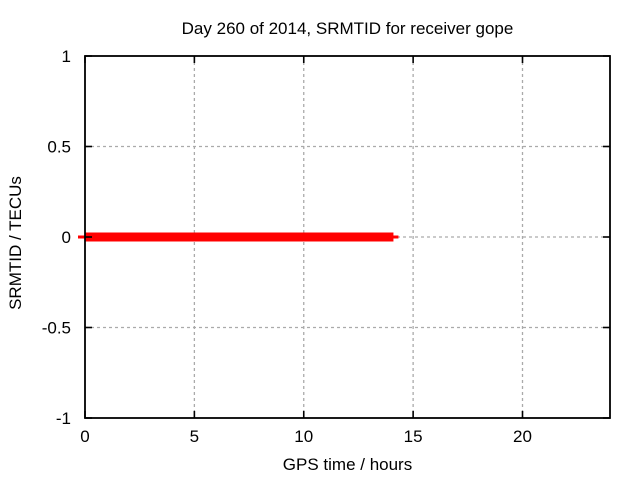  Describe the element at coordinates (63, 418) in the screenshot. I see `y-tick-label: -1` at that location.